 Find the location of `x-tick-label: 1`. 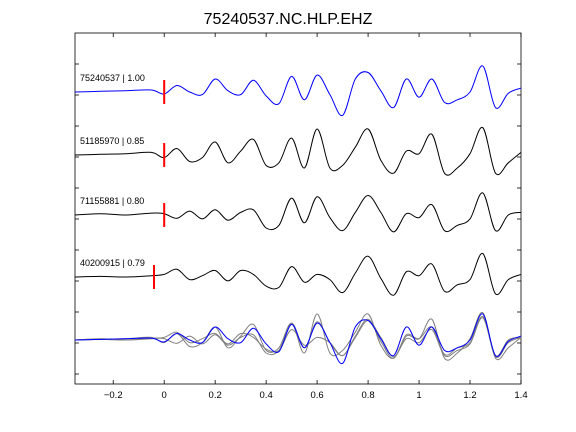

x-tick-label: 1 is located at coordinates (418, 395).